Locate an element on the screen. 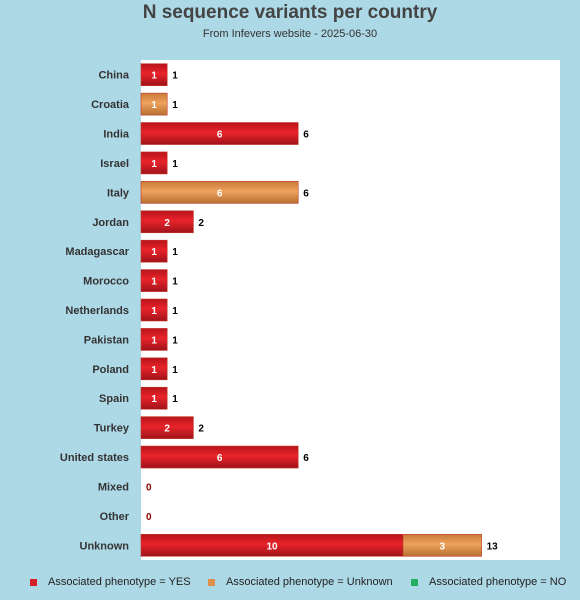 The width and height of the screenshot is (580, 600). legend-swatch-unknown is located at coordinates (211, 582).